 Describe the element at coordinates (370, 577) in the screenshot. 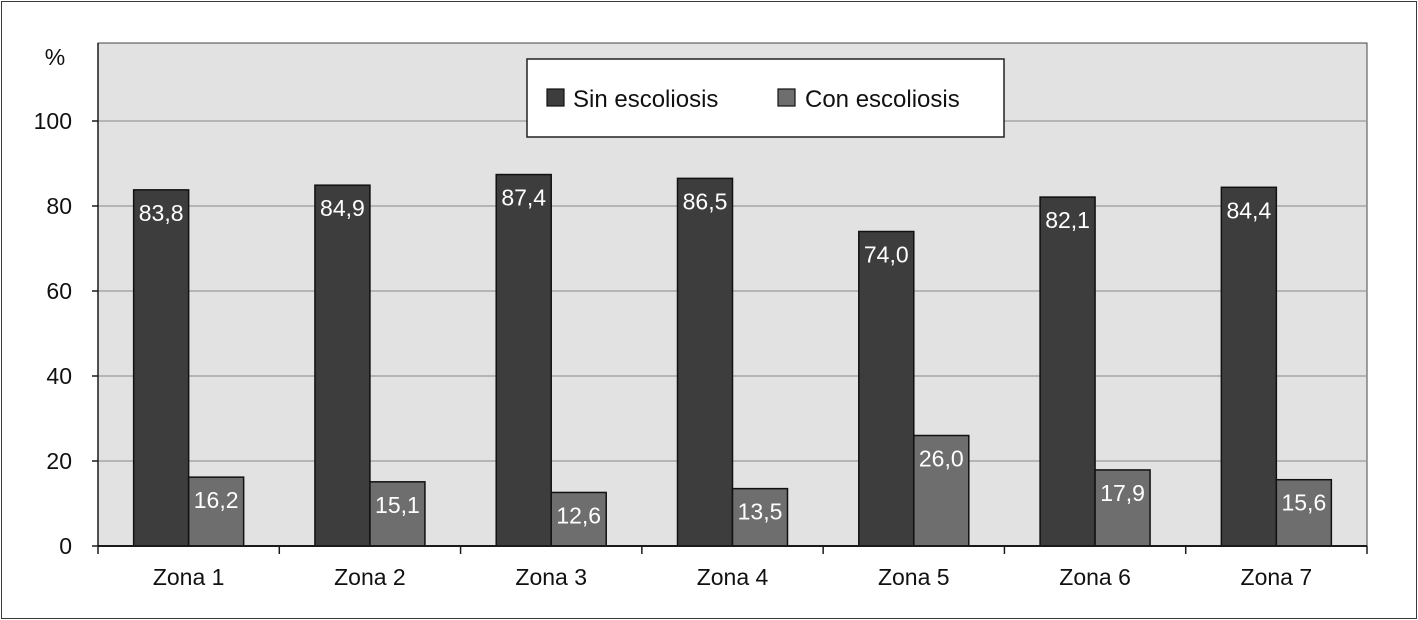

I see `x-tick-label: Zona 2` at that location.